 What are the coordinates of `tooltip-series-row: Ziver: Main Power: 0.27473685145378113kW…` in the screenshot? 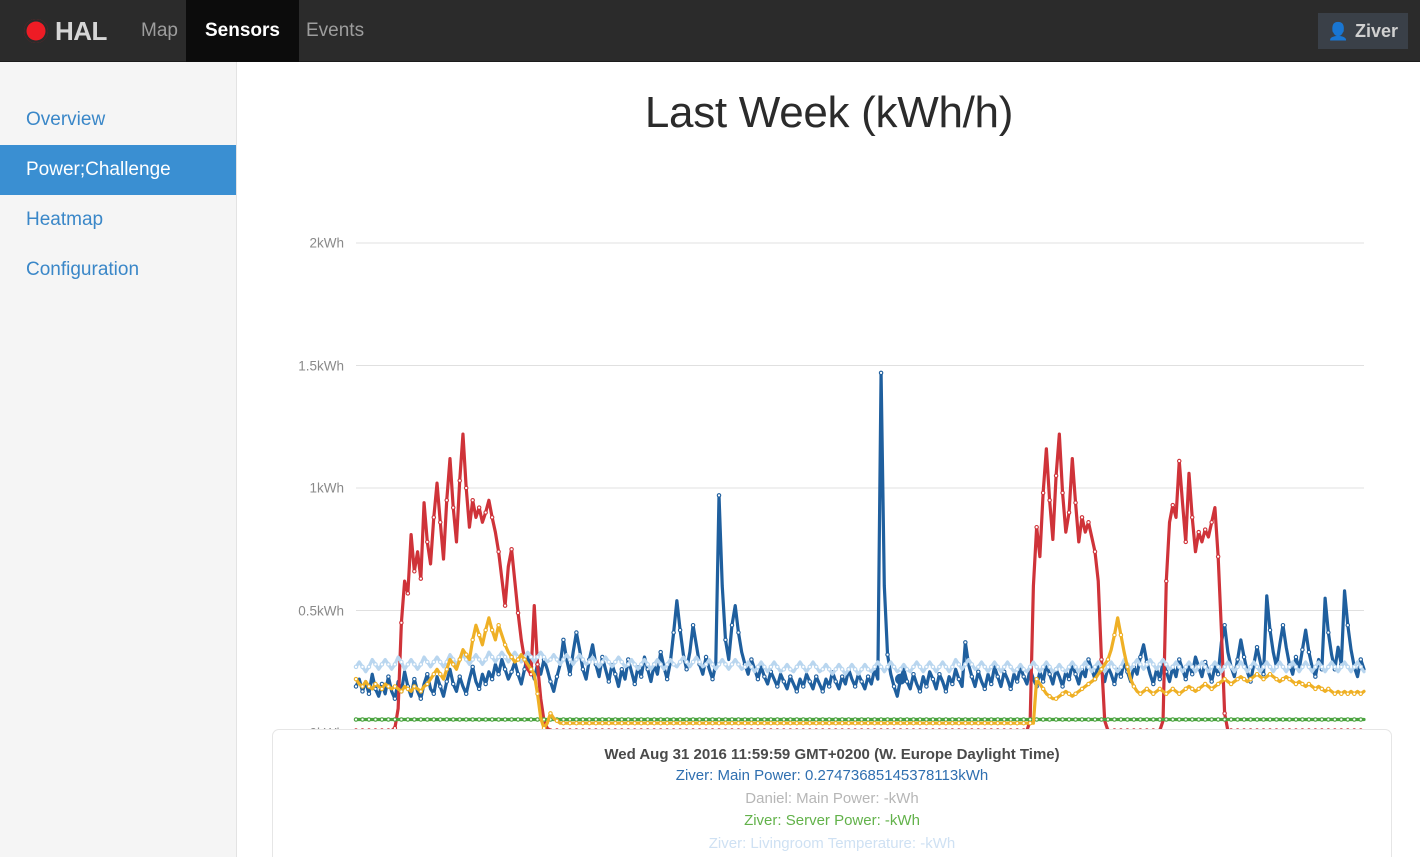 It's located at (832, 775).